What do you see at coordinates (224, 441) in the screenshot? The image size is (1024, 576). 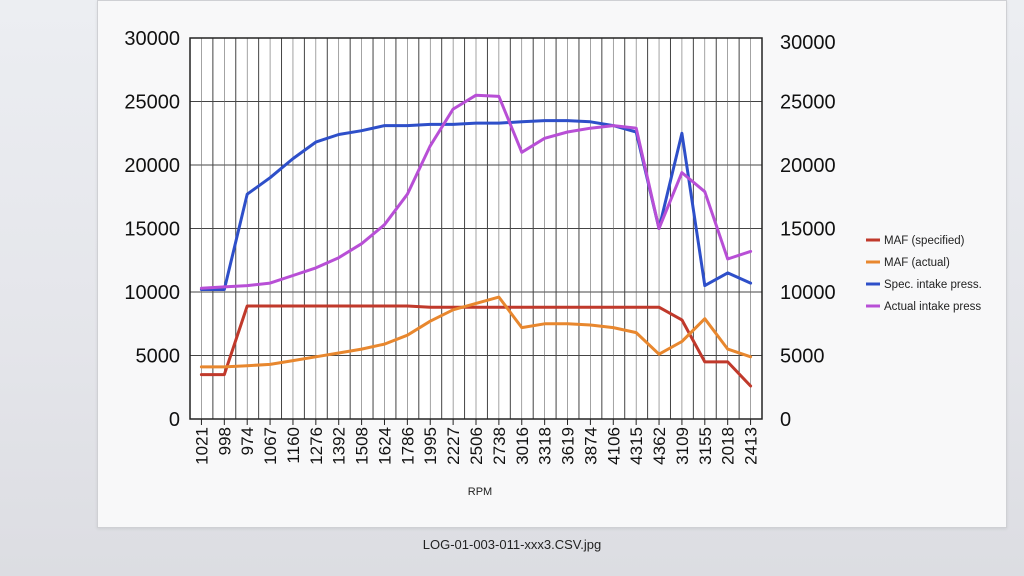 I see `x-tick-label: 998` at bounding box center [224, 441].